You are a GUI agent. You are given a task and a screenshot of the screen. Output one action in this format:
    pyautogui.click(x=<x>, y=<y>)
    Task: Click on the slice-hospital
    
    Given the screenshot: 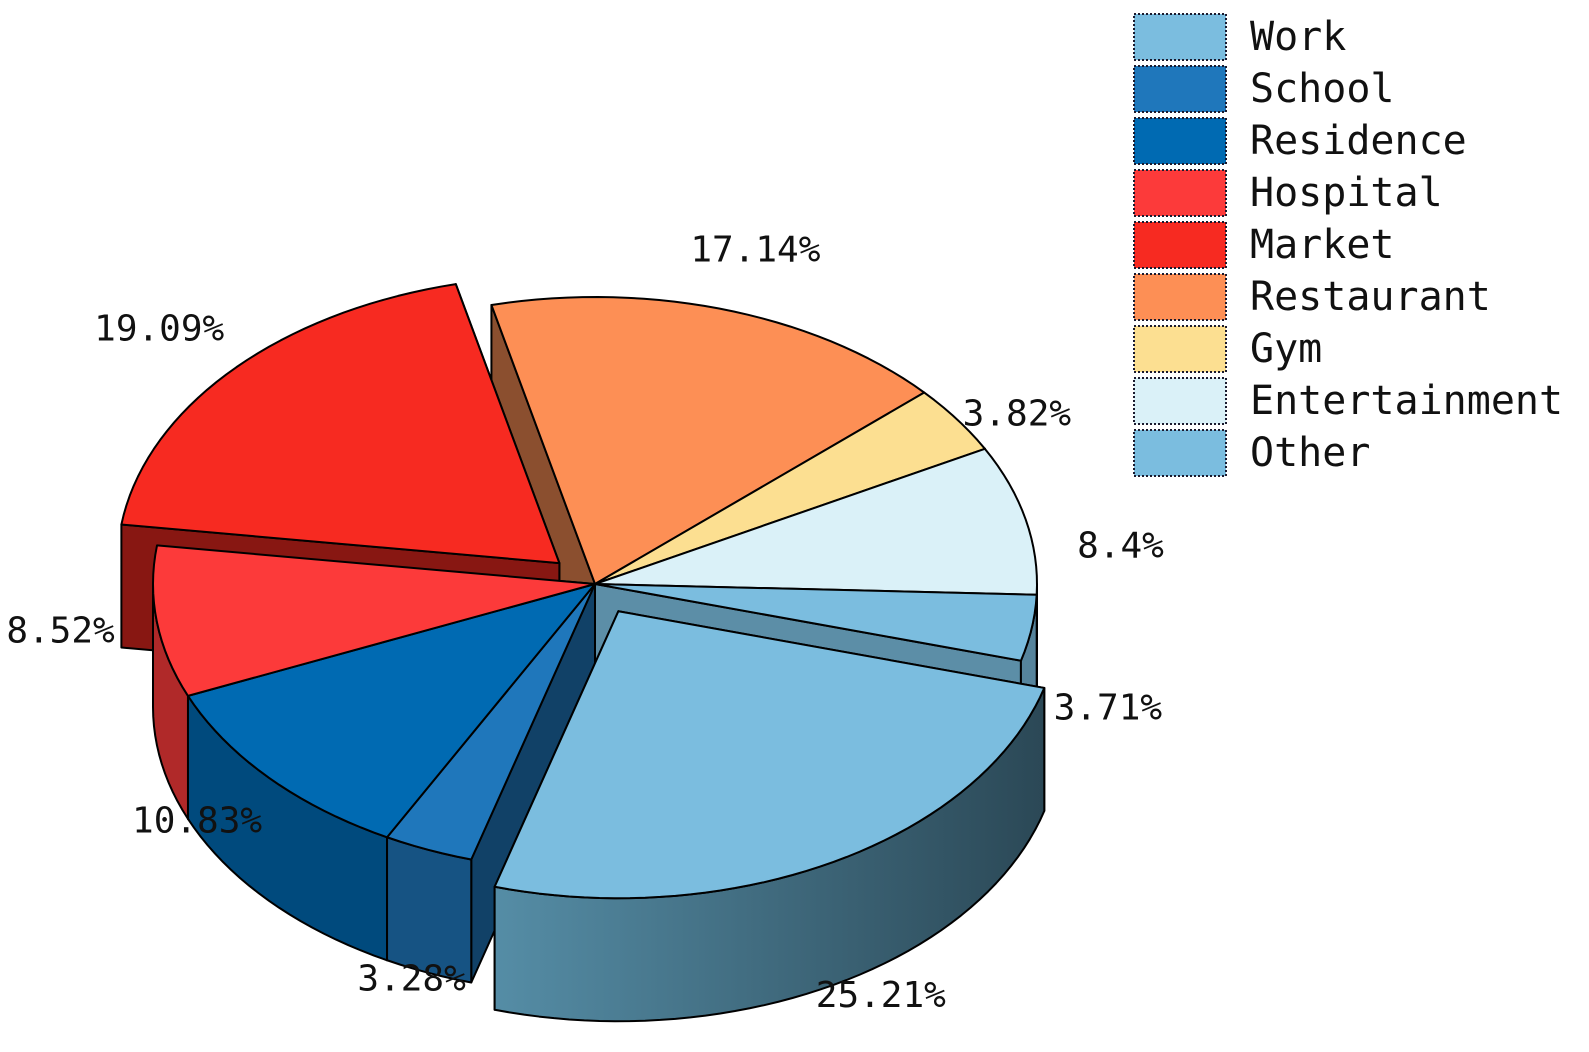 What is the action you would take?
    pyautogui.click(x=374, y=620)
    